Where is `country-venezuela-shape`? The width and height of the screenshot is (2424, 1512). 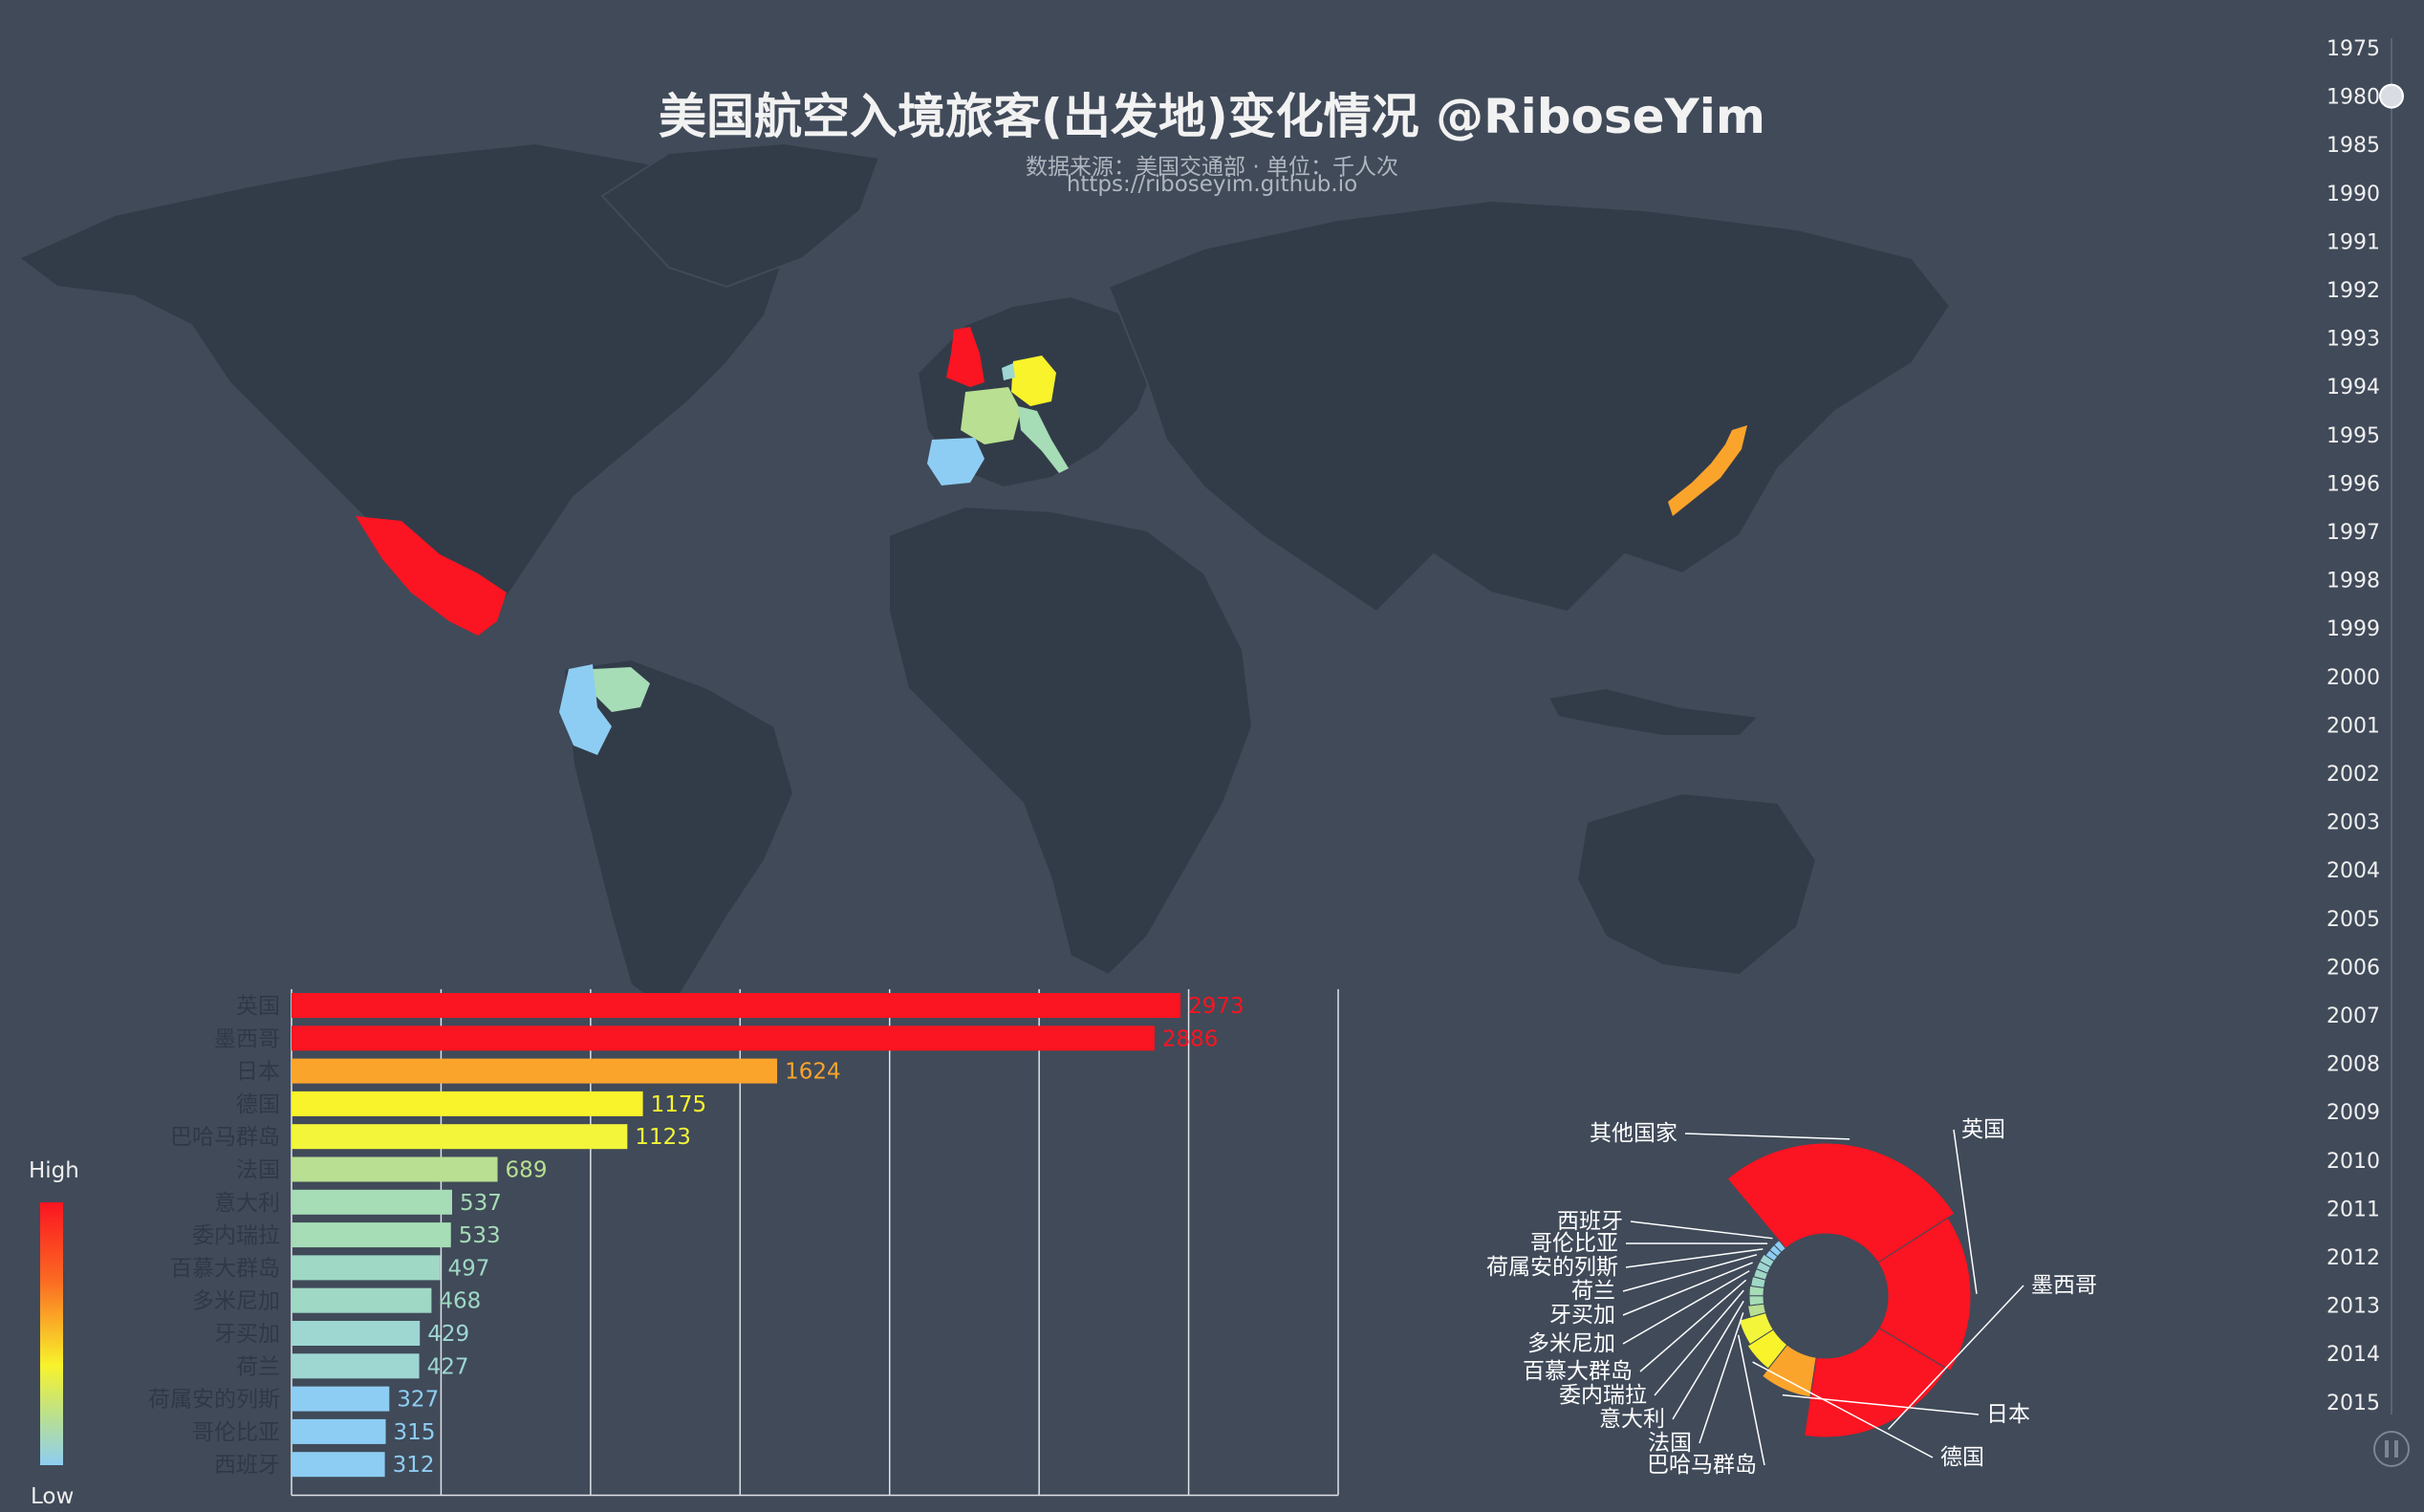 country-venezuela-shape is located at coordinates (621, 689).